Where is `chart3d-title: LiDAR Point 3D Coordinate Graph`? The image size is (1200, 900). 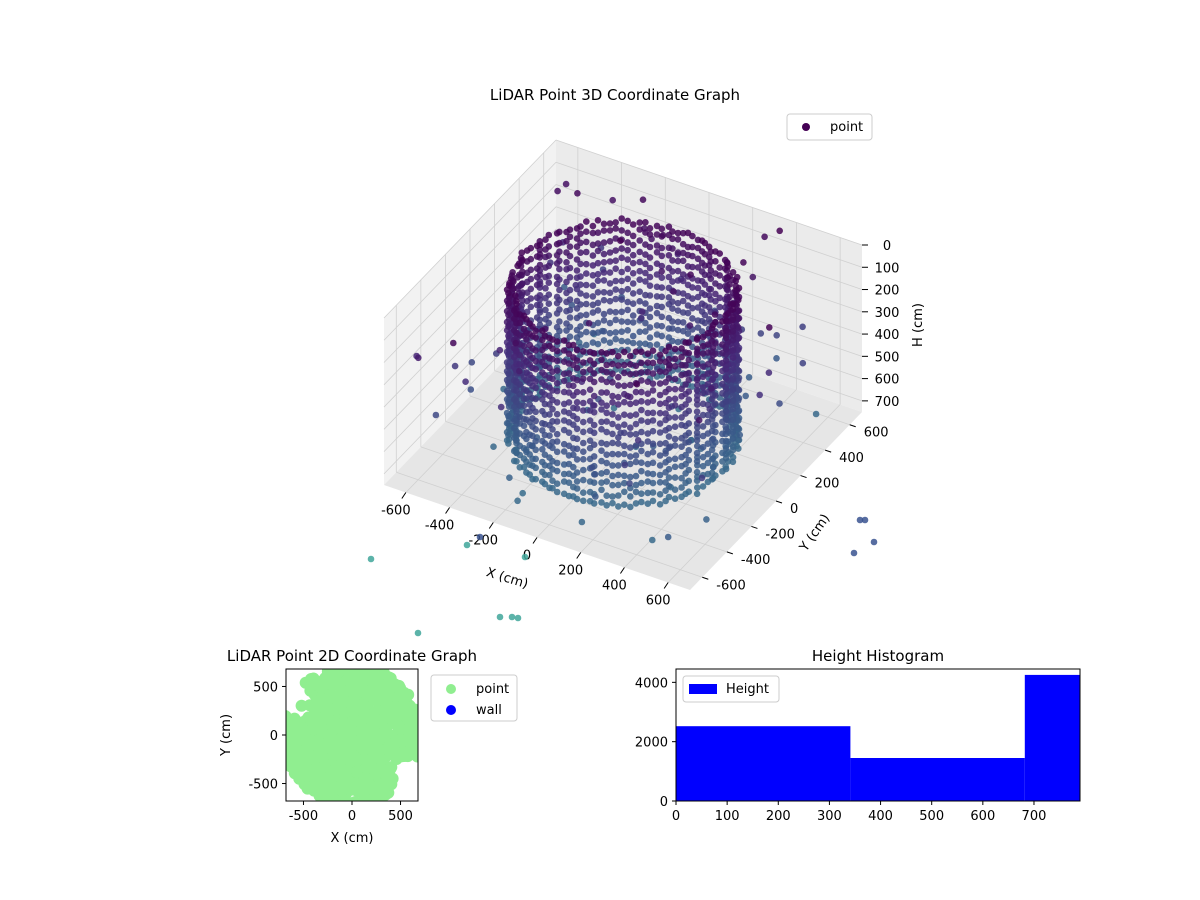
chart3d-title: LiDAR Point 3D Coordinate Graph is located at coordinates (615, 95).